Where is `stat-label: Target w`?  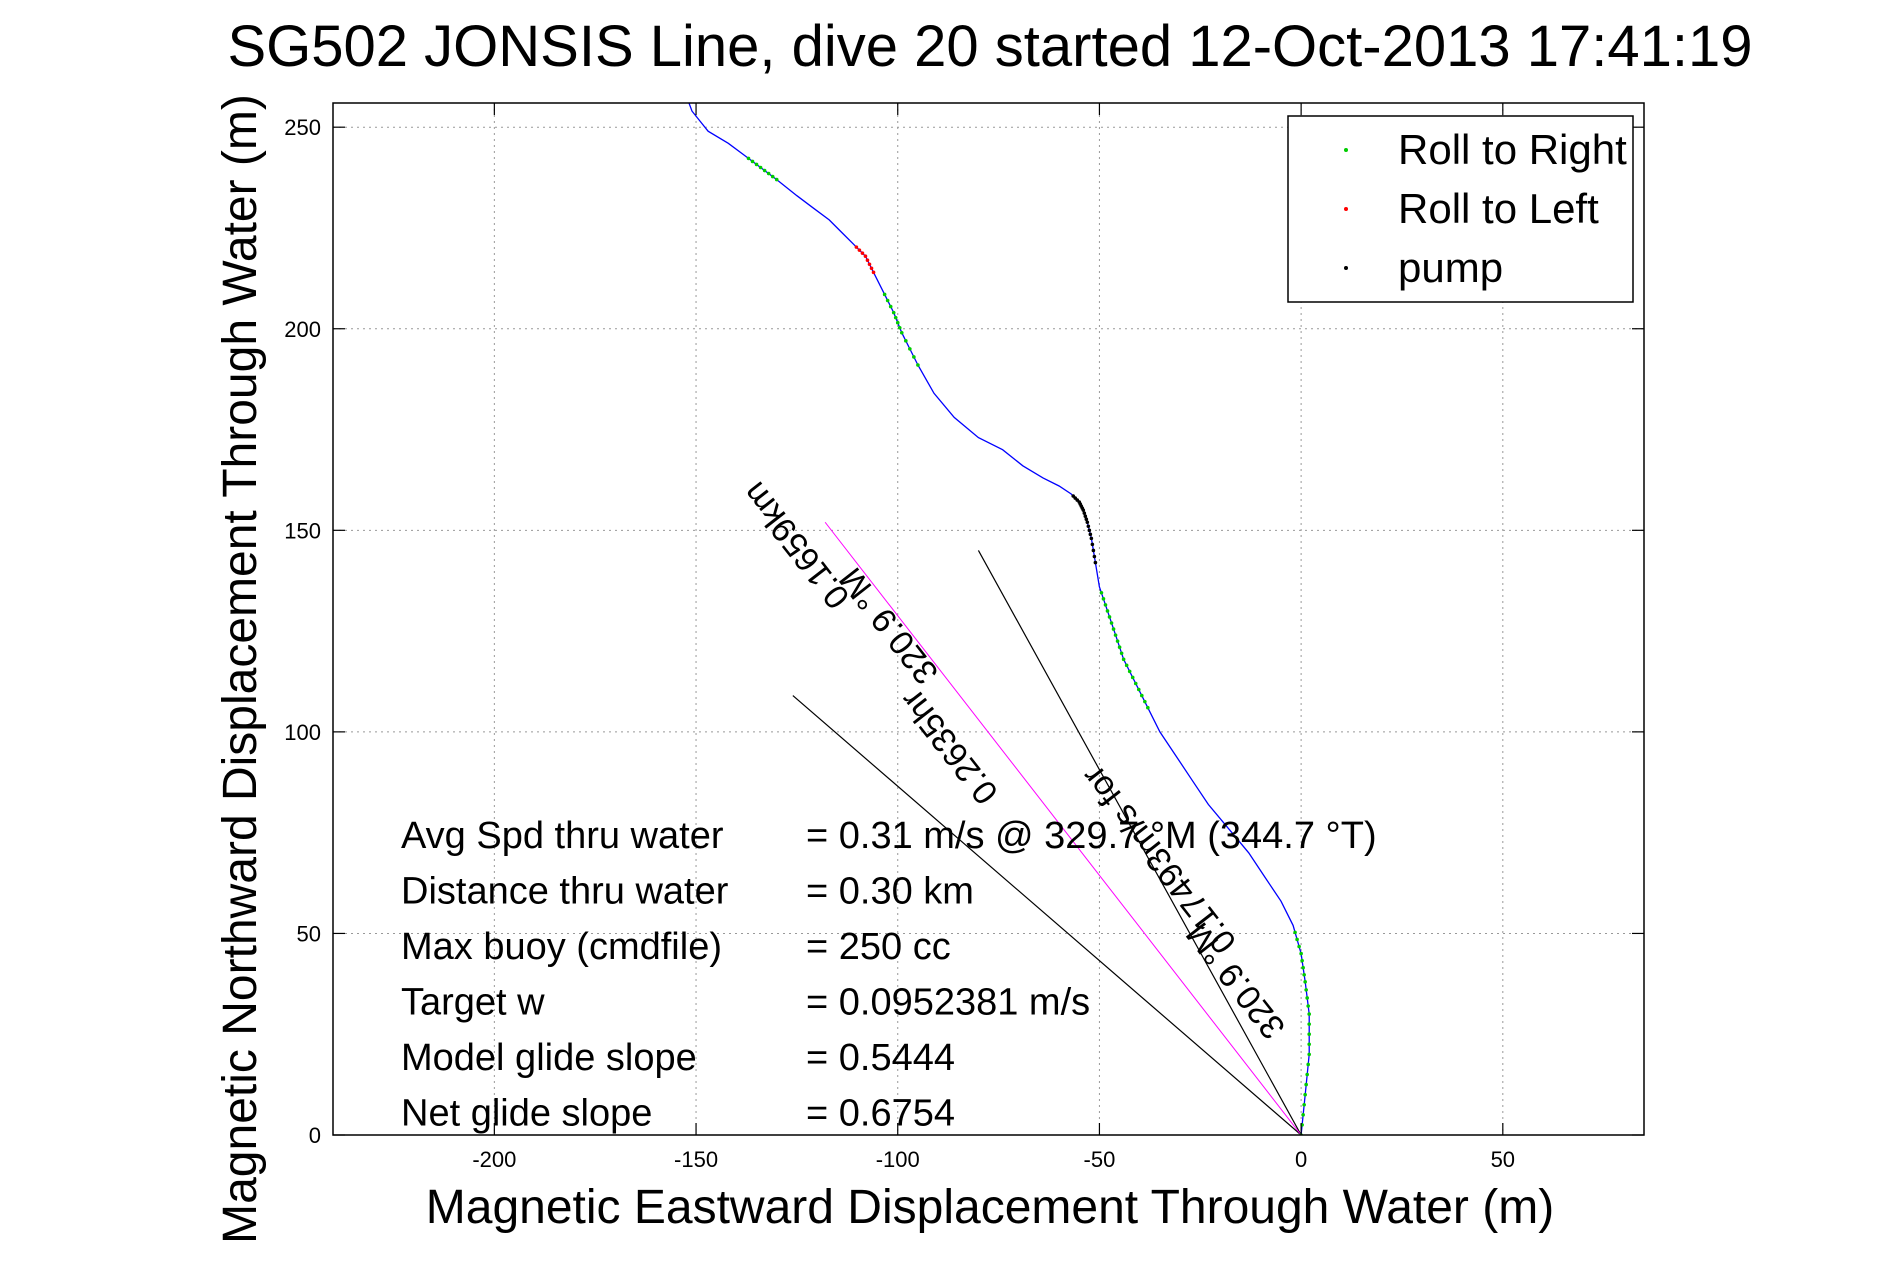 stat-label: Target w is located at coordinates (473, 1003).